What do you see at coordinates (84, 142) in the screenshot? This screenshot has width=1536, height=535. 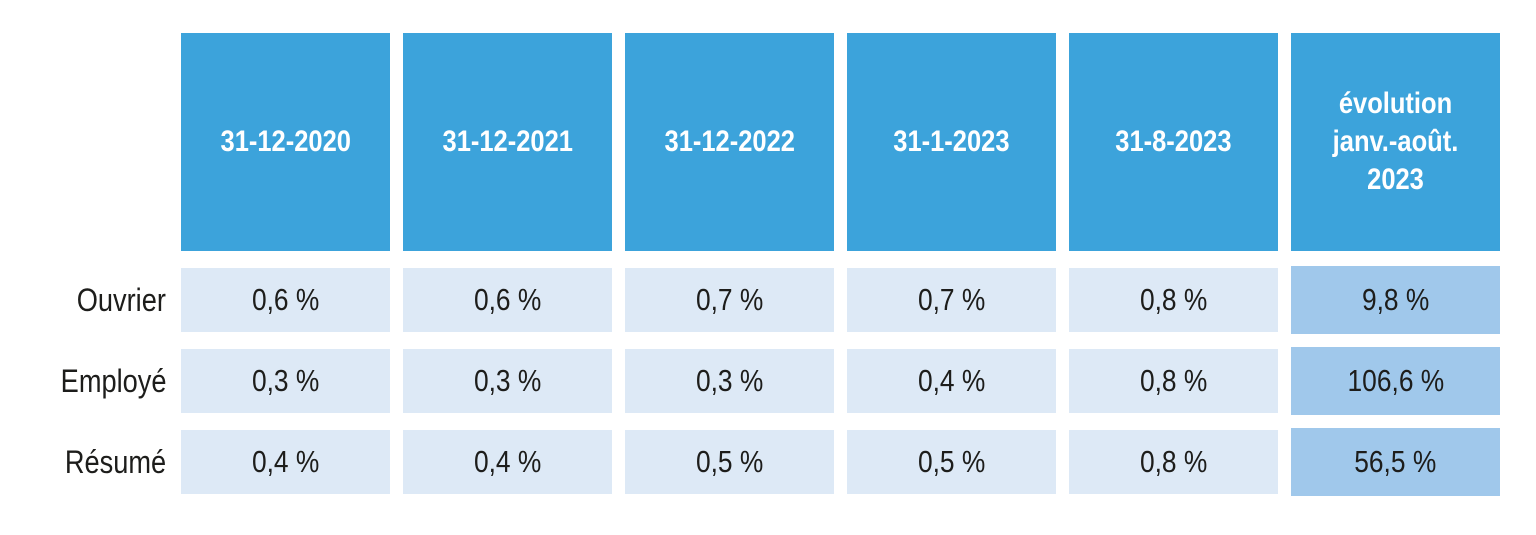 I see `corner-spacer` at bounding box center [84, 142].